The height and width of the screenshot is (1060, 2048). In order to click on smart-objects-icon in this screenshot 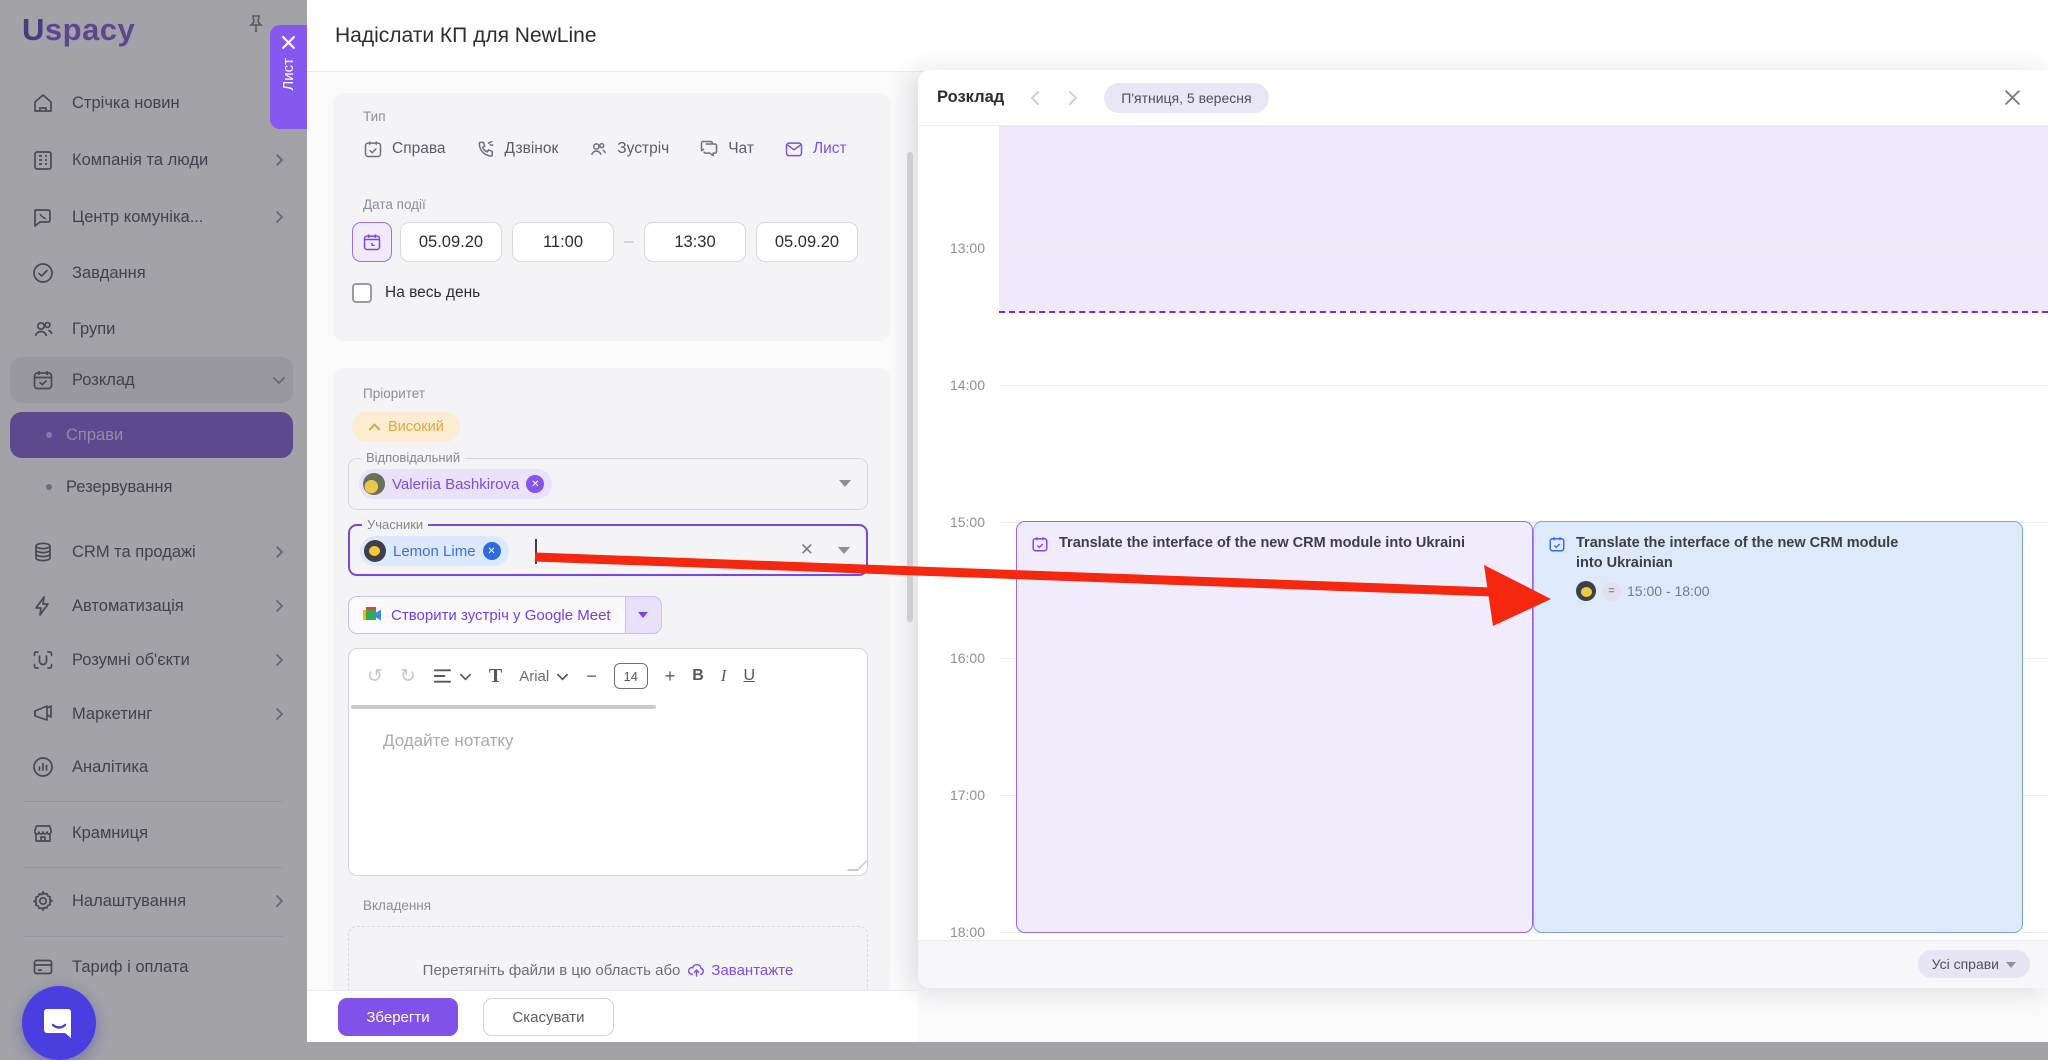, I will do `click(43, 660)`.